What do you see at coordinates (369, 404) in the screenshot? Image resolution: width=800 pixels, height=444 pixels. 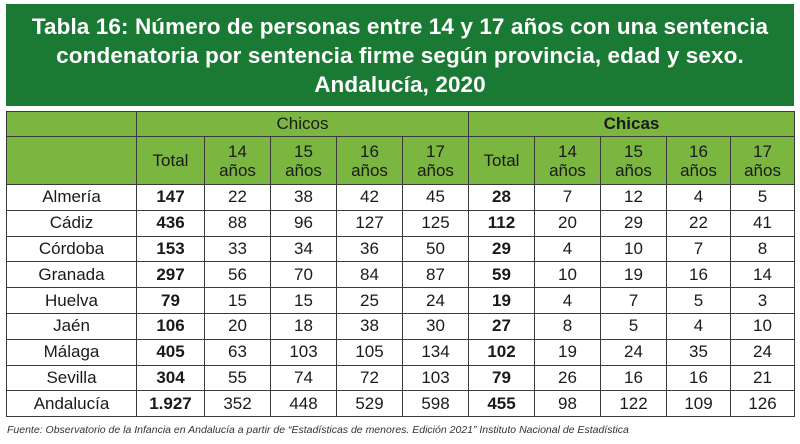 I see `value-cell-chicos: 529` at bounding box center [369, 404].